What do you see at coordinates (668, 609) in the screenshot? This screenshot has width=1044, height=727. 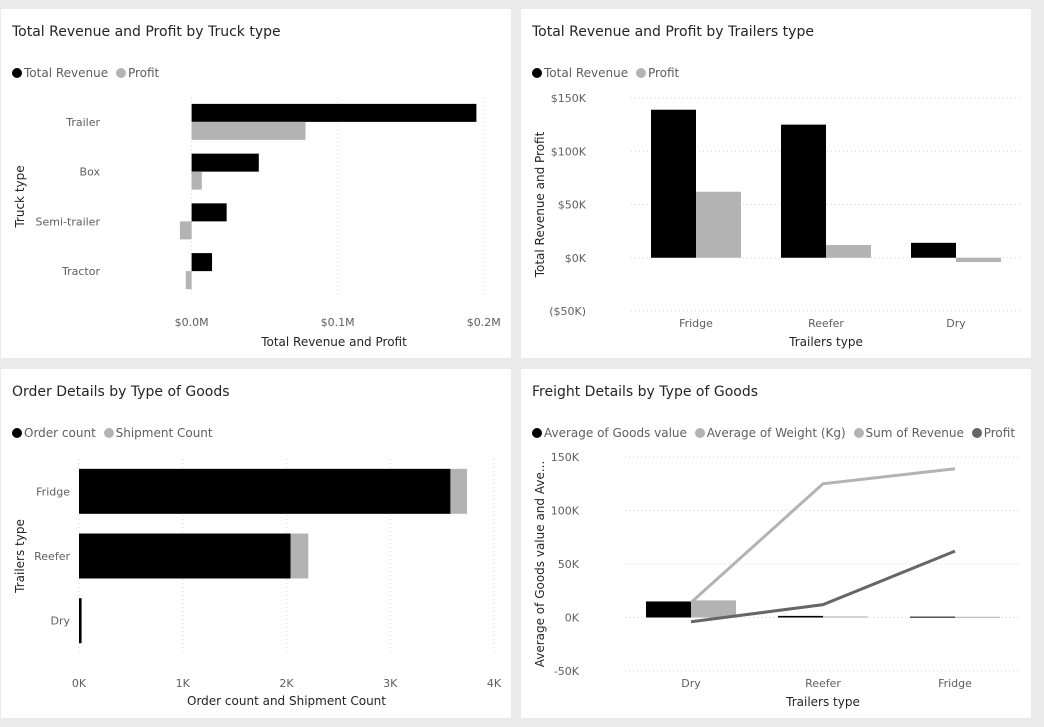 I see `bar-average-of-goods-value-dry` at bounding box center [668, 609].